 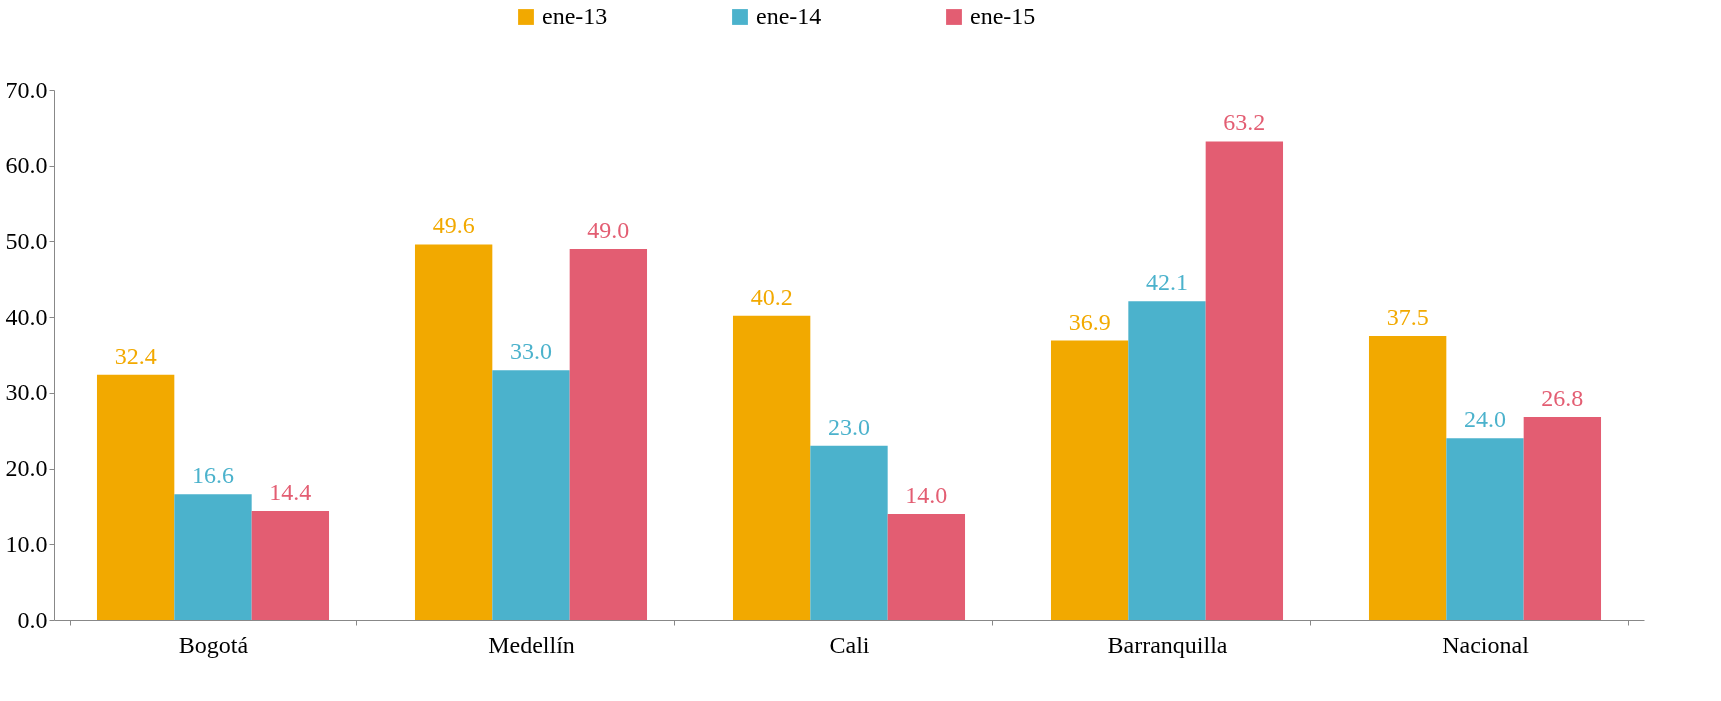 I want to click on y-tick-label: 20.0, so click(x=26, y=468).